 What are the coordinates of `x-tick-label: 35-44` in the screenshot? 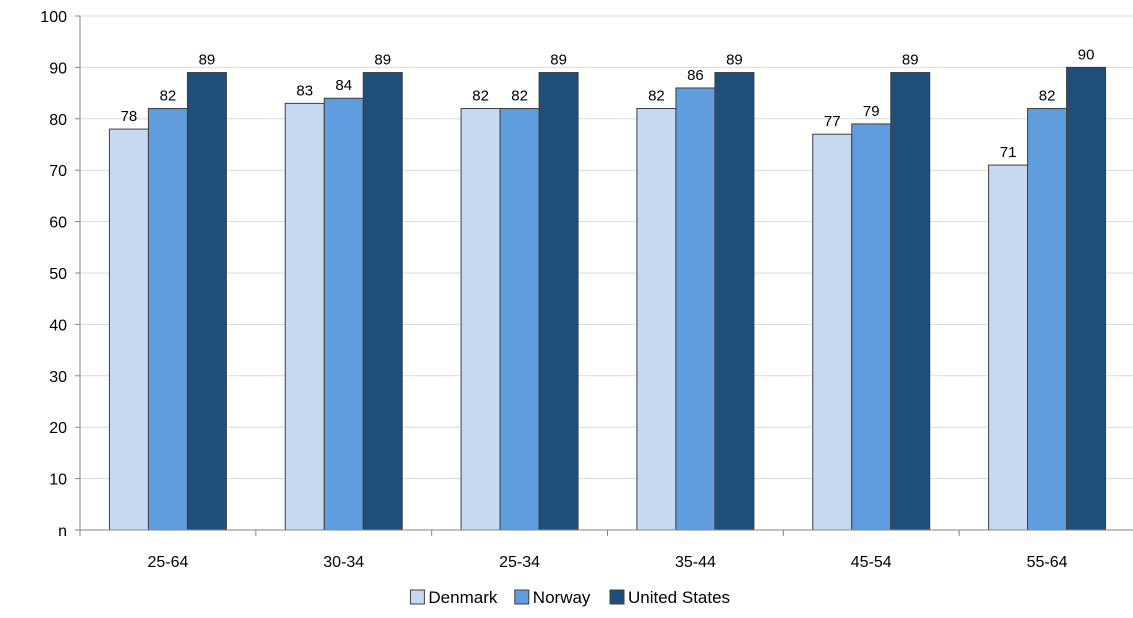 It's located at (695, 562).